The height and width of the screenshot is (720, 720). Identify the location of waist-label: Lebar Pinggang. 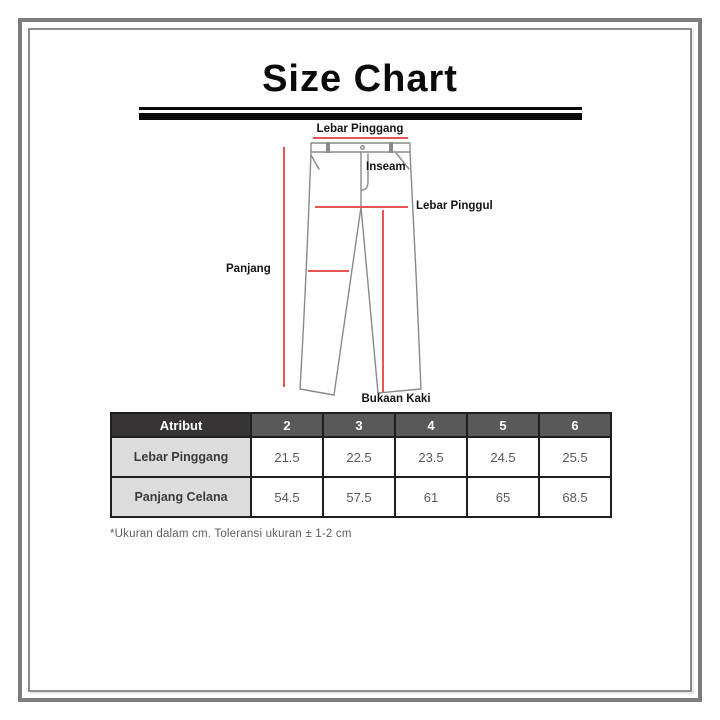
(360, 129).